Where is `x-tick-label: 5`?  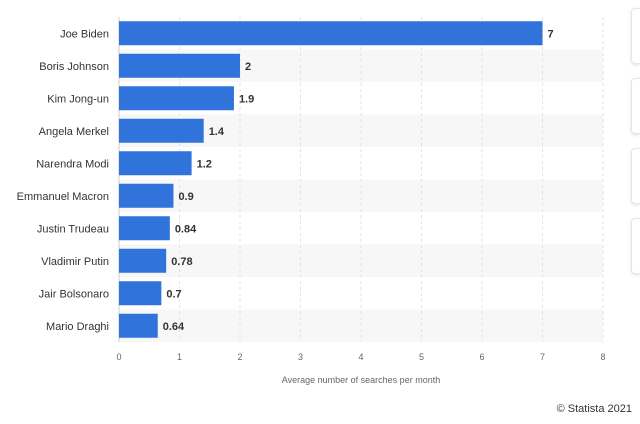 x-tick-label: 5 is located at coordinates (421, 357).